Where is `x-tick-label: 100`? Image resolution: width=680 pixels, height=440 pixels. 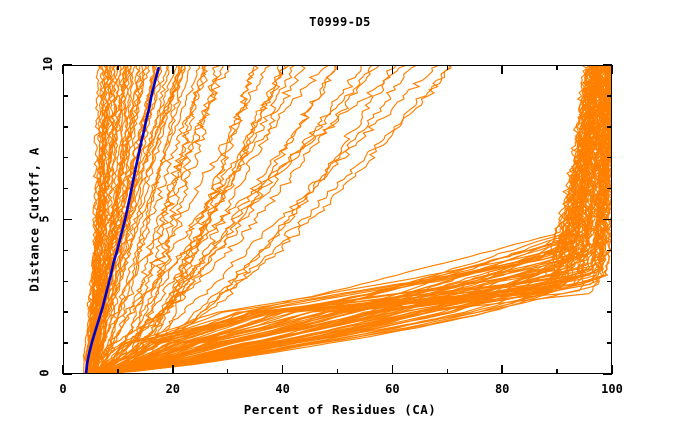 x-tick-label: 100 is located at coordinates (612, 389).